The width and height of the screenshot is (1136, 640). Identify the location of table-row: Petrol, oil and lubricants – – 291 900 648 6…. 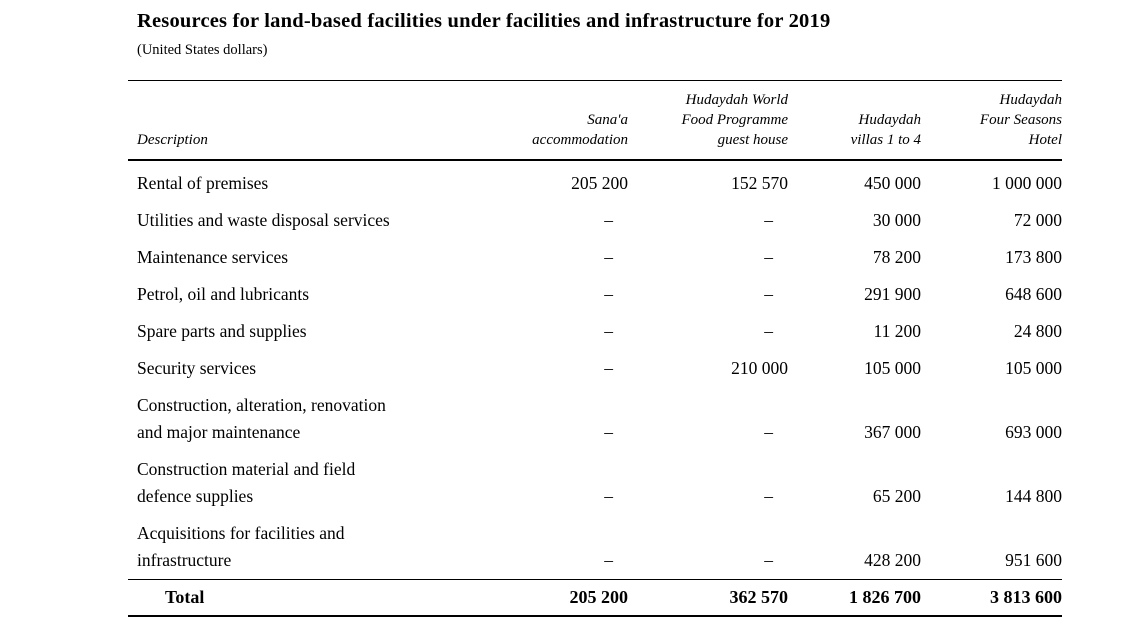
(595, 294).